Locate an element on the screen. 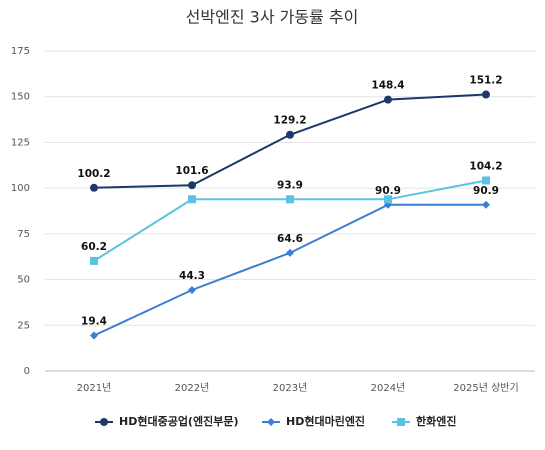 Image resolution: width=545 pixels, height=450 pixels. legend-label: 한화엔진 is located at coordinates (436, 421).